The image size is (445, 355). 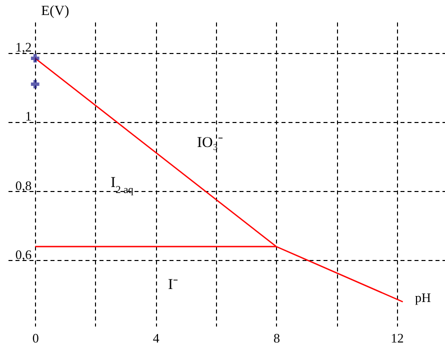 I want to click on annotation: I⁻, so click(x=173, y=285).